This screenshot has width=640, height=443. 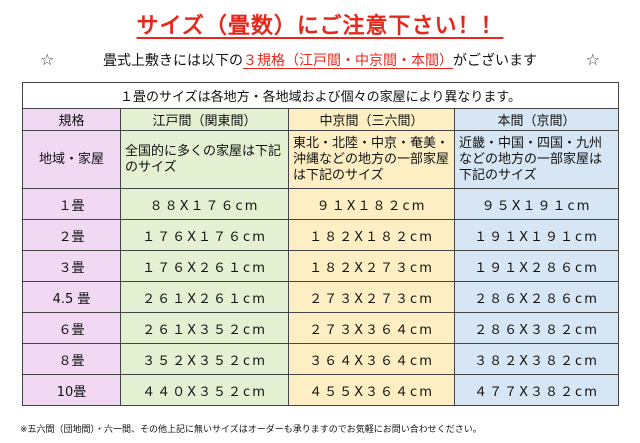 What do you see at coordinates (204, 328) in the screenshot?
I see `size-edo: ２６１X３５２cm` at bounding box center [204, 328].